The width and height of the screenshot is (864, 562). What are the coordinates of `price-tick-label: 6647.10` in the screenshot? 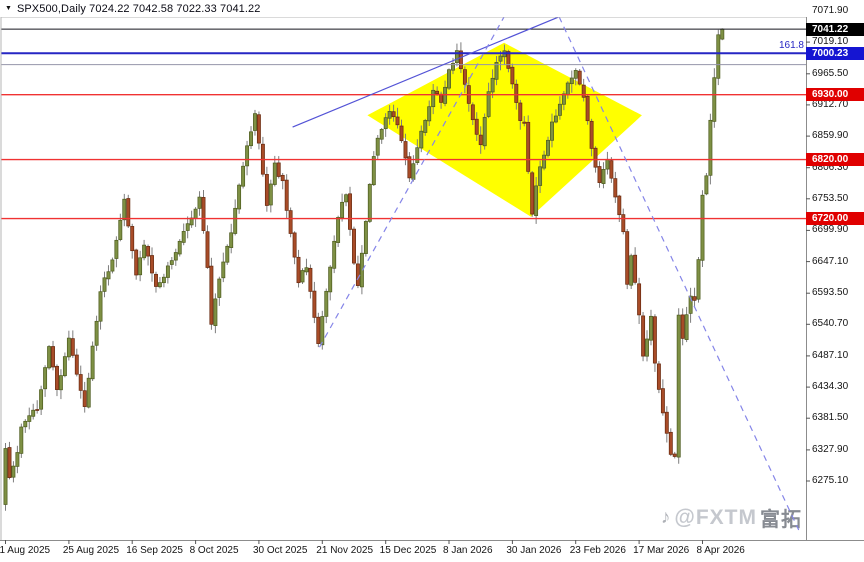 It's located at (830, 261).